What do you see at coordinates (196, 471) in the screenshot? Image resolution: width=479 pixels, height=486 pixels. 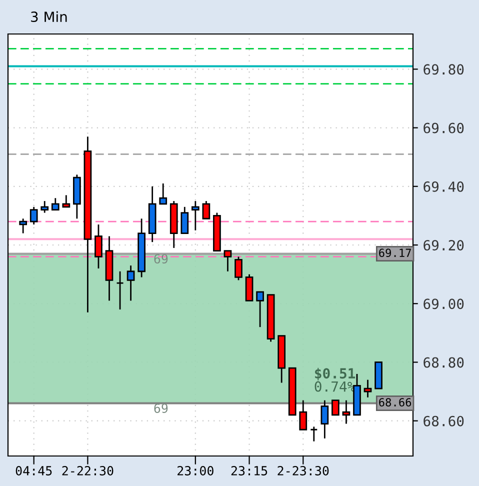 I see `x-tick-label: 23:00` at bounding box center [196, 471].